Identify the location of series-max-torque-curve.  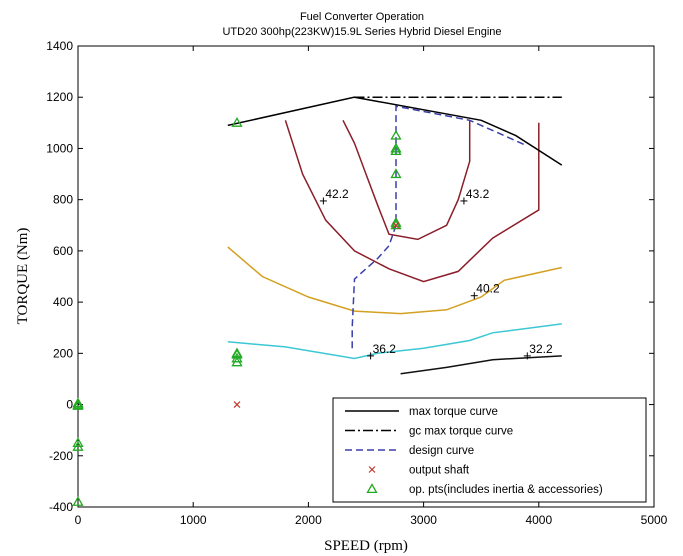
(395, 131).